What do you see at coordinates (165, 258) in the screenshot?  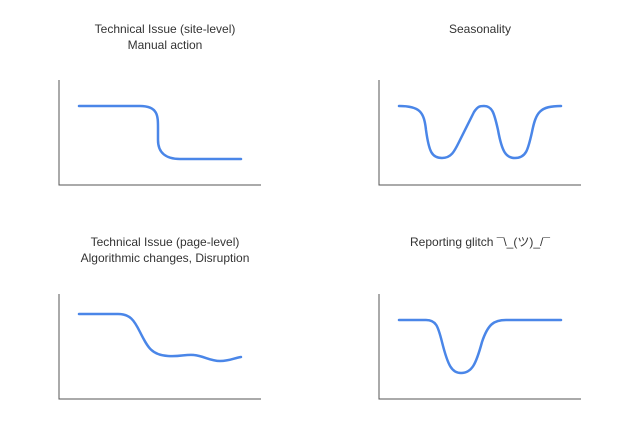 I see `panel-subtitle: Algorithmic changes, Disruption` at bounding box center [165, 258].